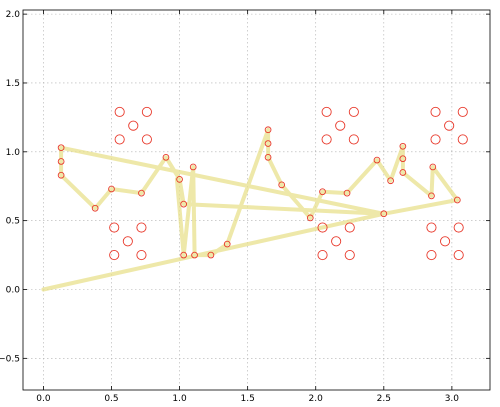 The width and height of the screenshot is (500, 407). I want to click on x-tick-label: 2.0, so click(316, 399).